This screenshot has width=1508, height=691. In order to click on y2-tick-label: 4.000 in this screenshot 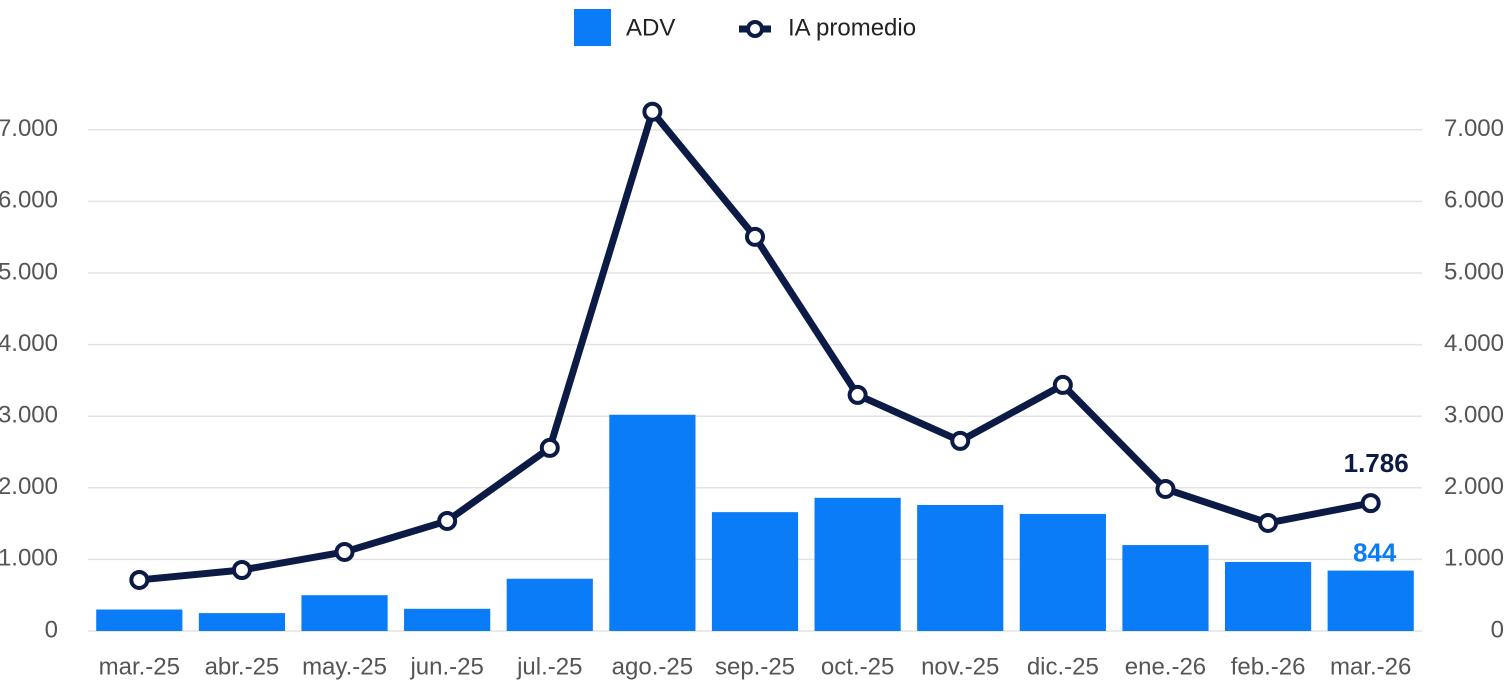, I will do `click(1474, 343)`.